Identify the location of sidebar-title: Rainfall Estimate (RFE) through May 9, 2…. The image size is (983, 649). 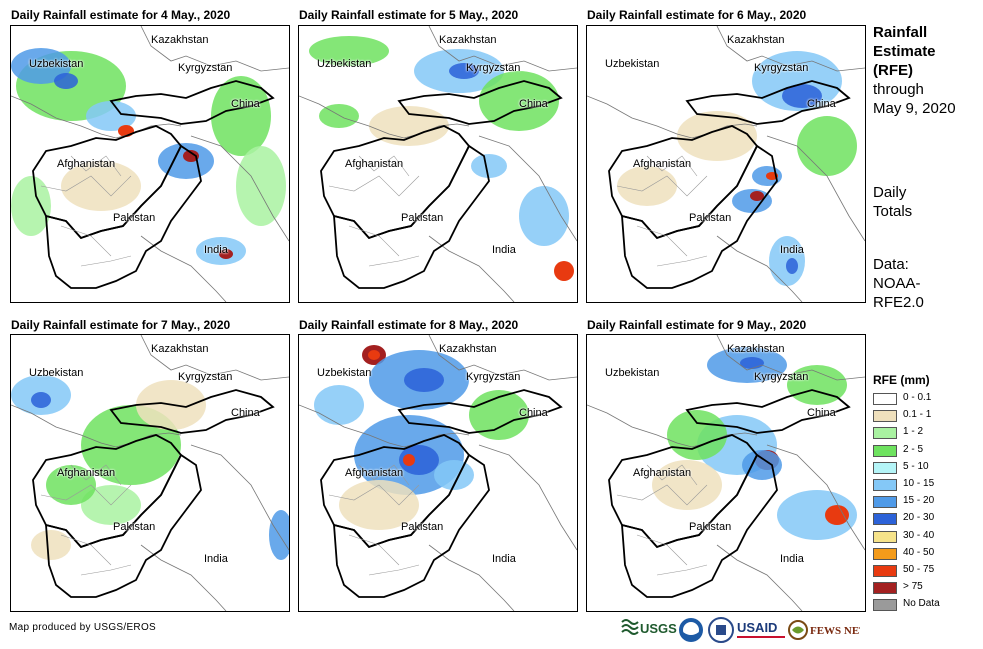
(914, 70).